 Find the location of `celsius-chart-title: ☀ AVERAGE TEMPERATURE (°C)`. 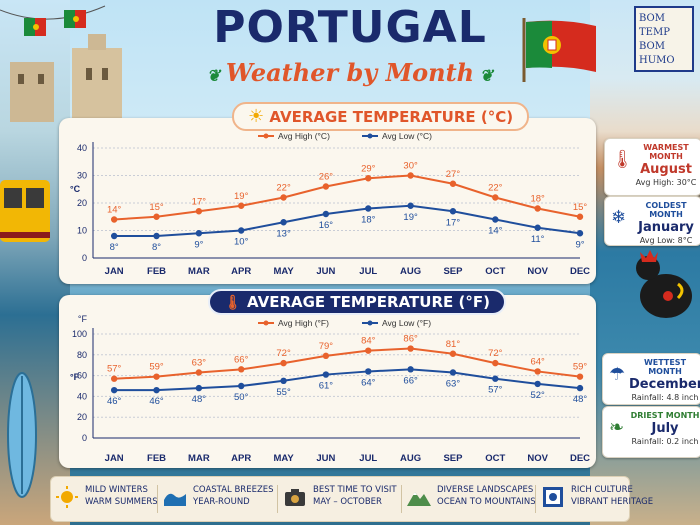

celsius-chart-title: ☀ AVERAGE TEMPERATURE (°C) is located at coordinates (381, 116).